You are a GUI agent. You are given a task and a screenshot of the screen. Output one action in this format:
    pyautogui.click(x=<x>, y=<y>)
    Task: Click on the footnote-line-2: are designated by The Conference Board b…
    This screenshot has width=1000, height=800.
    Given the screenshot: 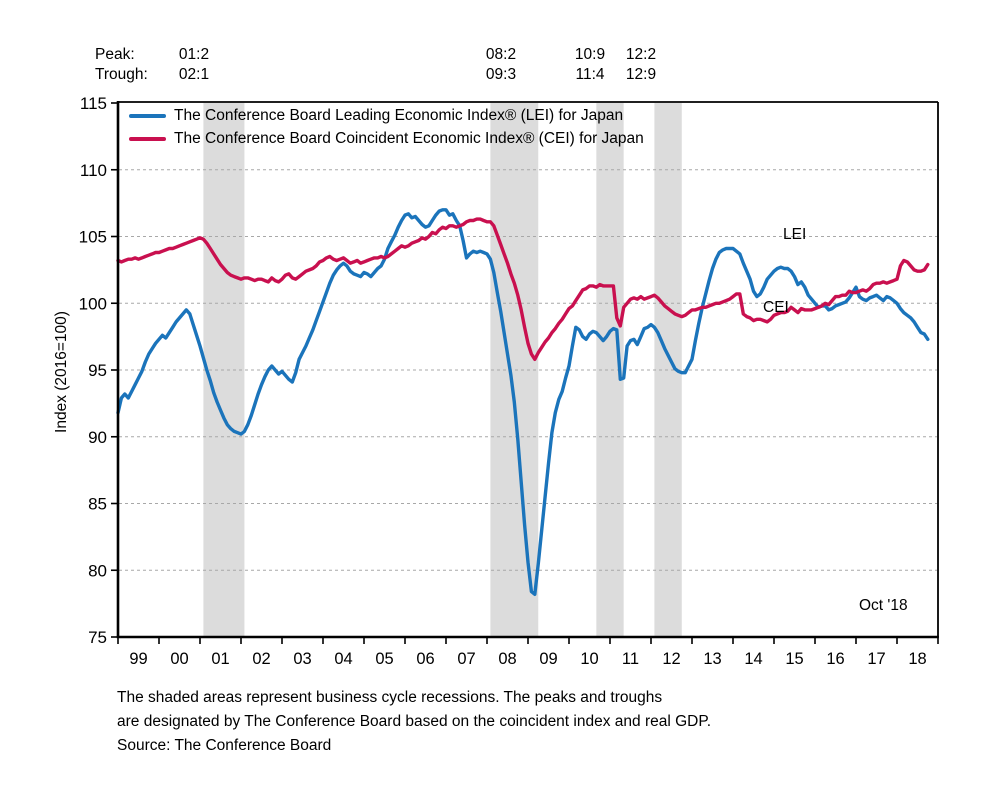 What is the action you would take?
    pyautogui.click(x=414, y=721)
    